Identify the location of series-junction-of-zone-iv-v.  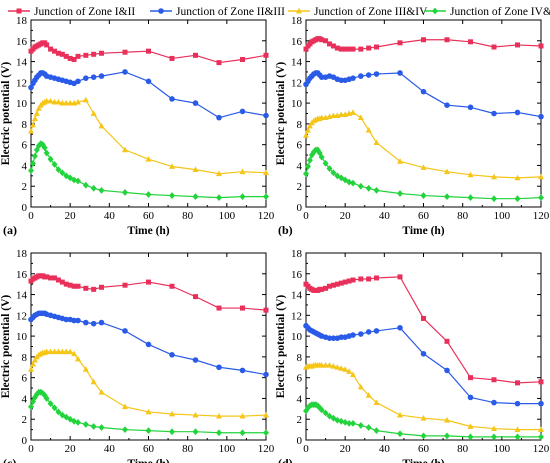
(423, 174).